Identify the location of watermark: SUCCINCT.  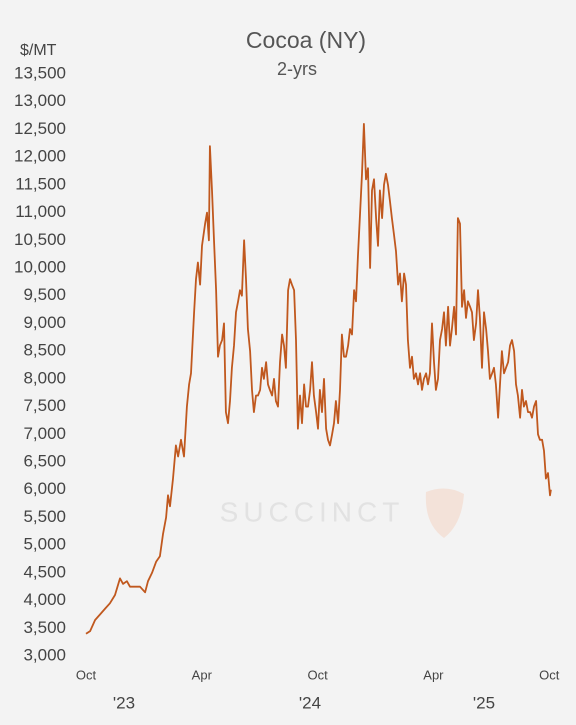
(312, 511).